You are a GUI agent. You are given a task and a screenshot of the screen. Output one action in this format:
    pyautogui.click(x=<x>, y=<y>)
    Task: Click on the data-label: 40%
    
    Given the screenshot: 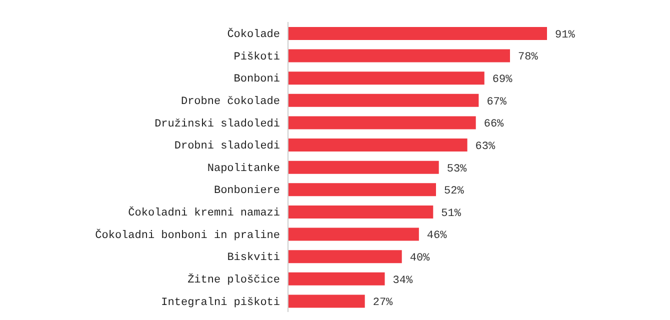 What is the action you would take?
    pyautogui.click(x=420, y=258)
    